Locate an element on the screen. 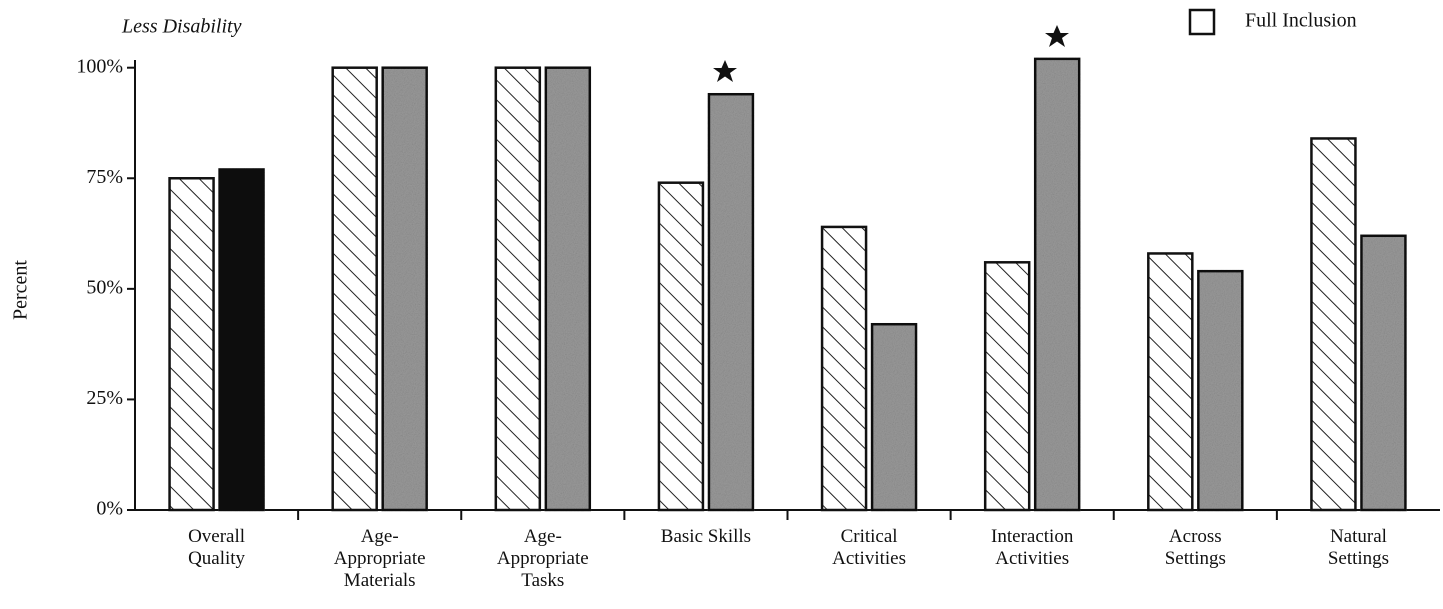 The width and height of the screenshot is (1443, 609). y-axis-label: Percent is located at coordinates (21, 290).